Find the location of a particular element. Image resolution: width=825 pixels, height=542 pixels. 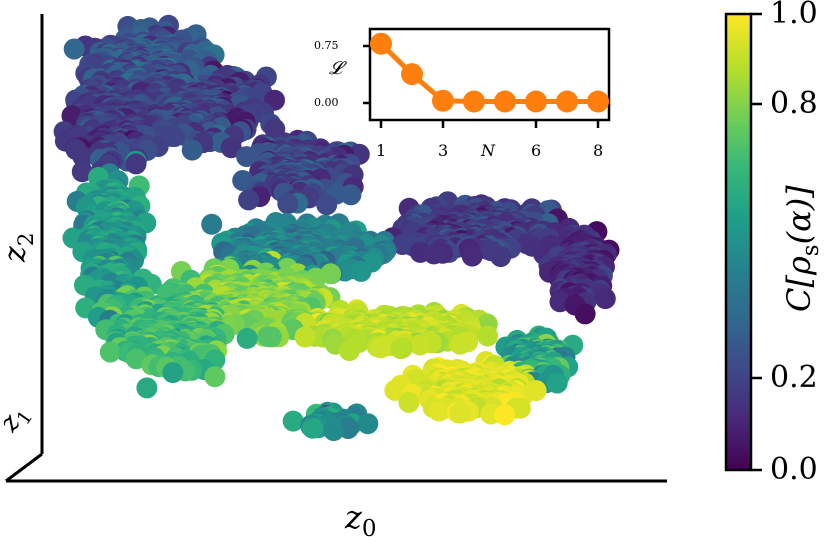

colorbar-tick-0.2: 0.2 is located at coordinates (794, 377).